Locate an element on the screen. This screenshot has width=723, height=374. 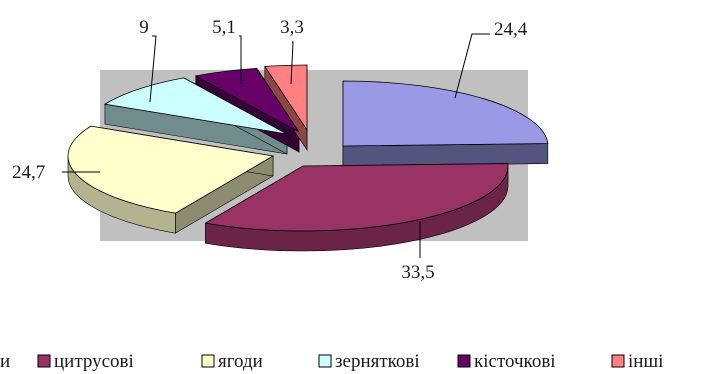
legend-label: и is located at coordinates (5, 361).